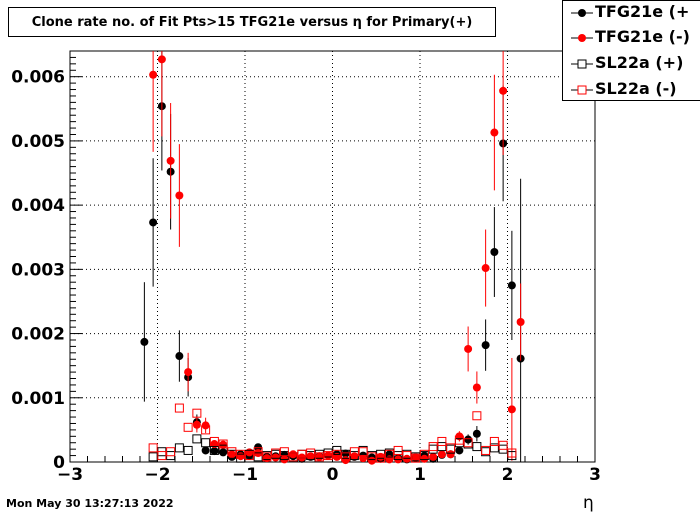 The width and height of the screenshot is (700, 514). Describe the element at coordinates (90, 503) in the screenshot. I see `datestamp: Mon May 30 13:27:13 2022` at that location.